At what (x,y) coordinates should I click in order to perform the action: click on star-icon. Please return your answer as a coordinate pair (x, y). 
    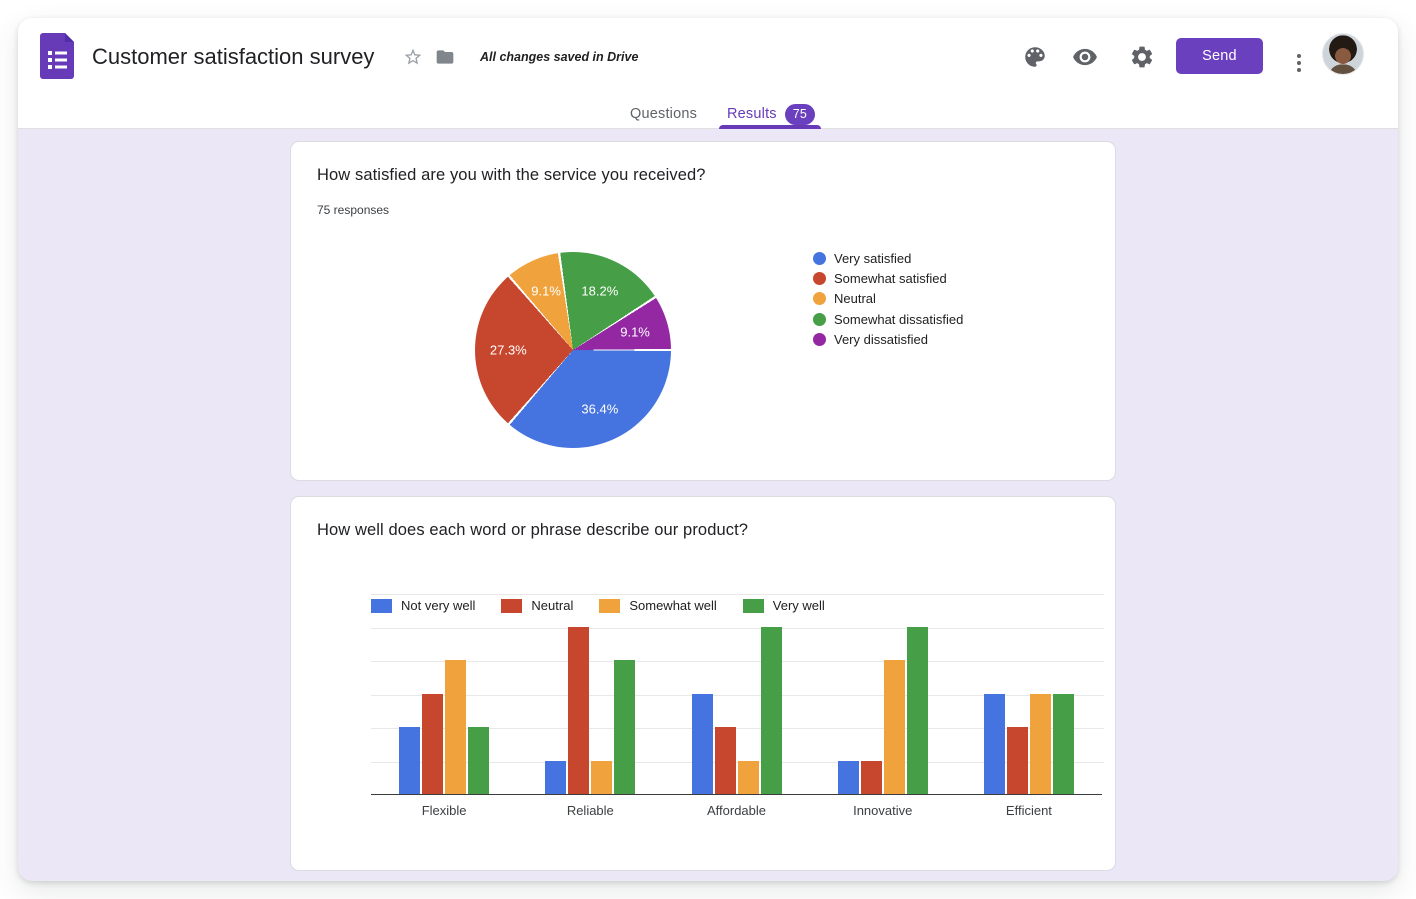
    Looking at the image, I should click on (413, 57).